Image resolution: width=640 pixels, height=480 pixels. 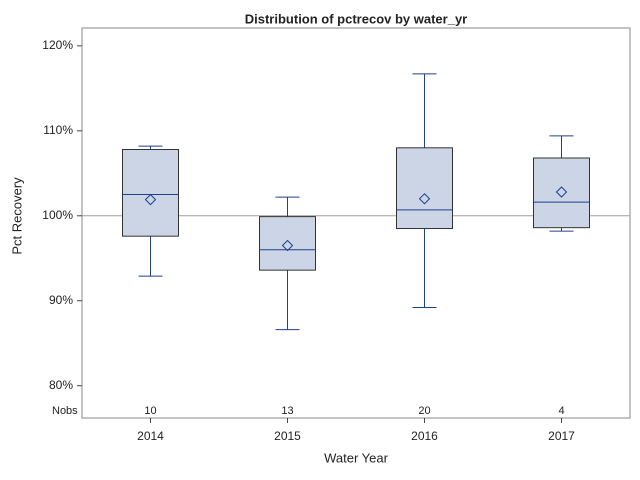 I want to click on y-tick-label: 90%, so click(x=61, y=300).